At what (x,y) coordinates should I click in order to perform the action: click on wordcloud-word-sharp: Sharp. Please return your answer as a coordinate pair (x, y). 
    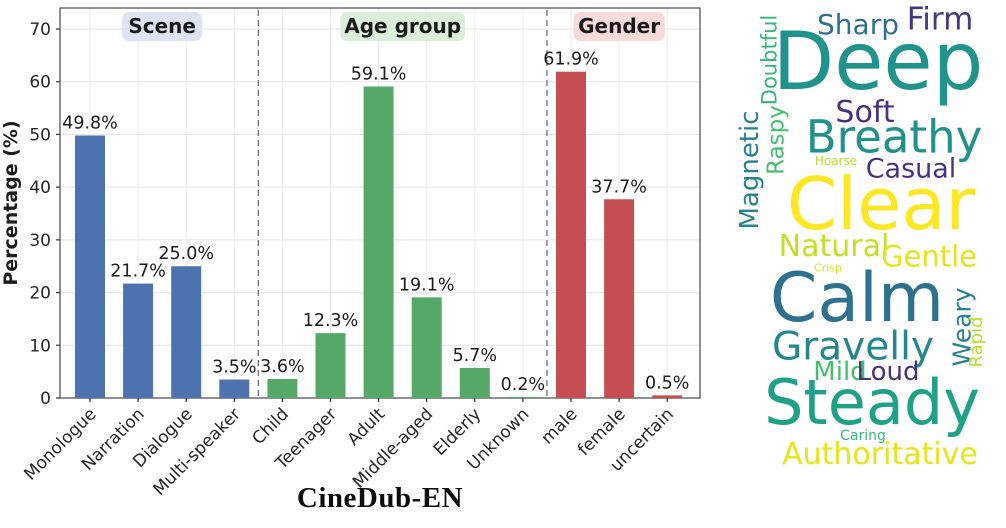
    Looking at the image, I should click on (858, 24).